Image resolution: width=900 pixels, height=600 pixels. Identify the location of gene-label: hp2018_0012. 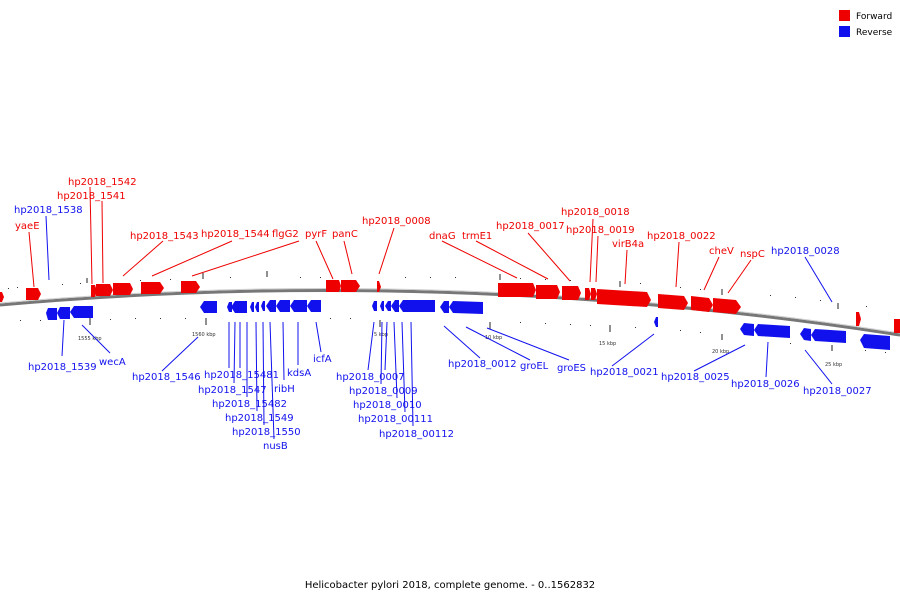
(482, 364).